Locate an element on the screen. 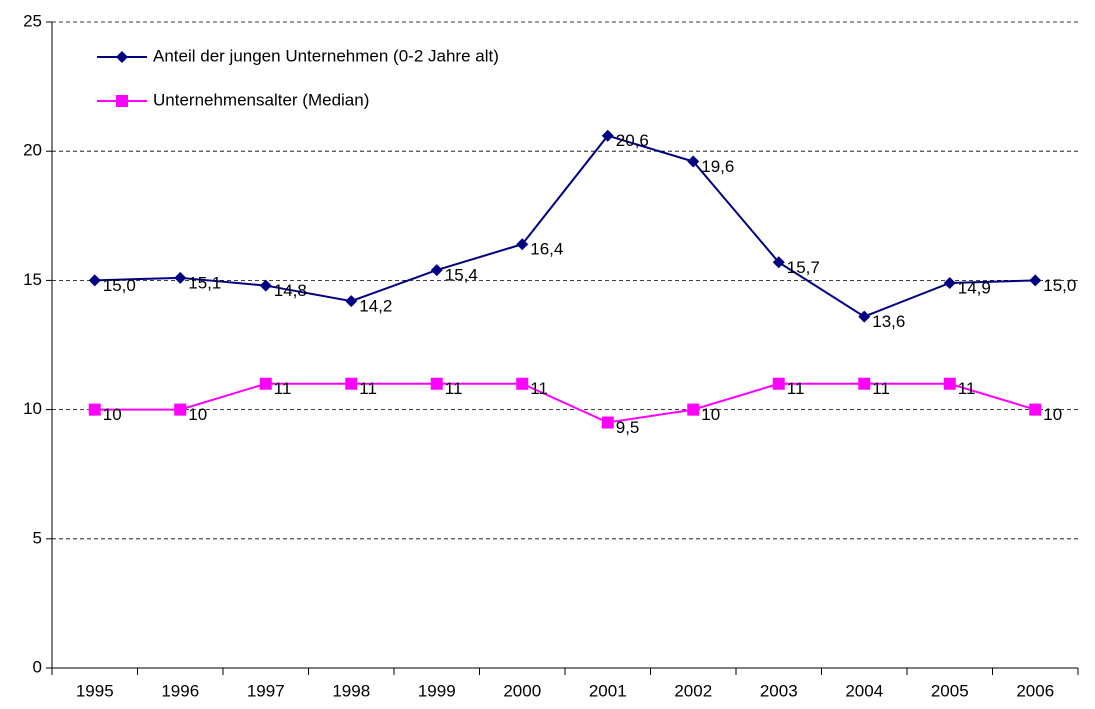 The width and height of the screenshot is (1095, 709). data-label: 14,8 is located at coordinates (290, 290).